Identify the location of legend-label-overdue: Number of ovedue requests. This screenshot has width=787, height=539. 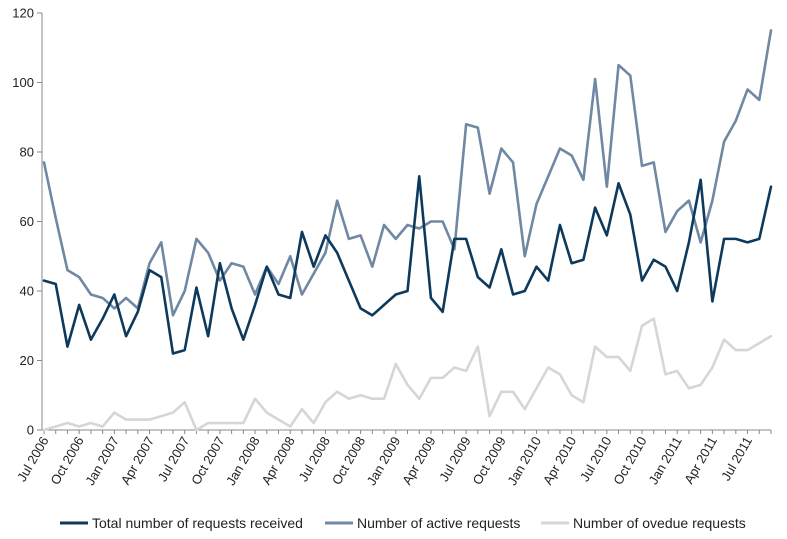
(659, 523).